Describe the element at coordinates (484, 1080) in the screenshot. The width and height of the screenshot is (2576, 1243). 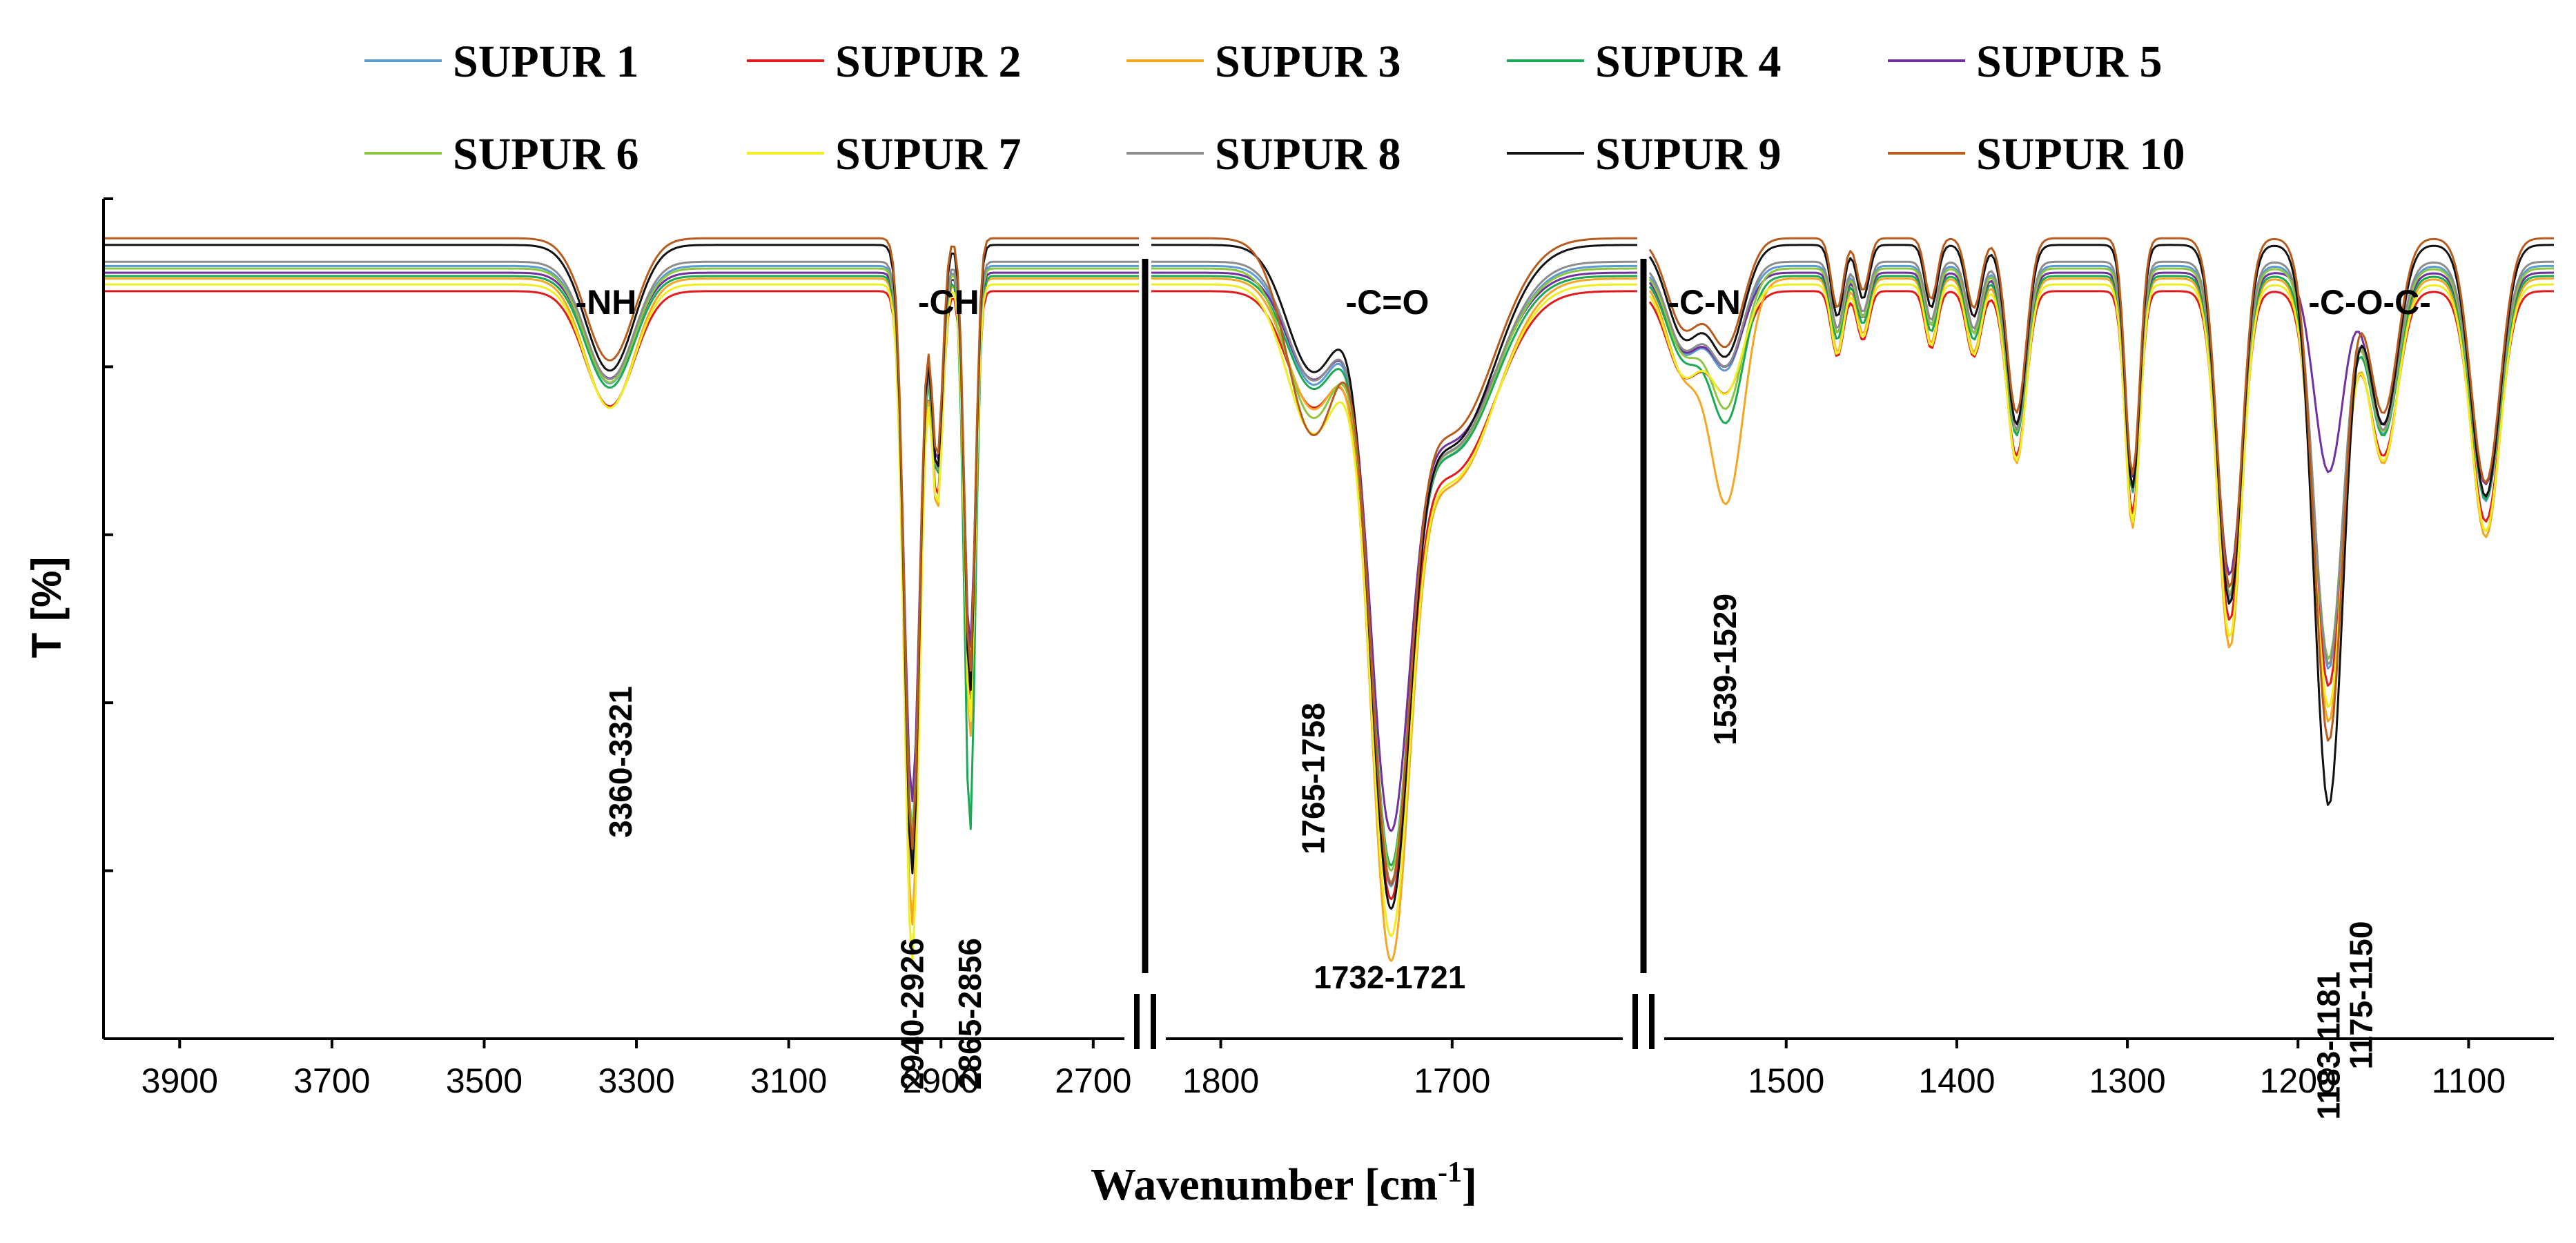
I see `x-tick-label-p1-2: 3500` at that location.